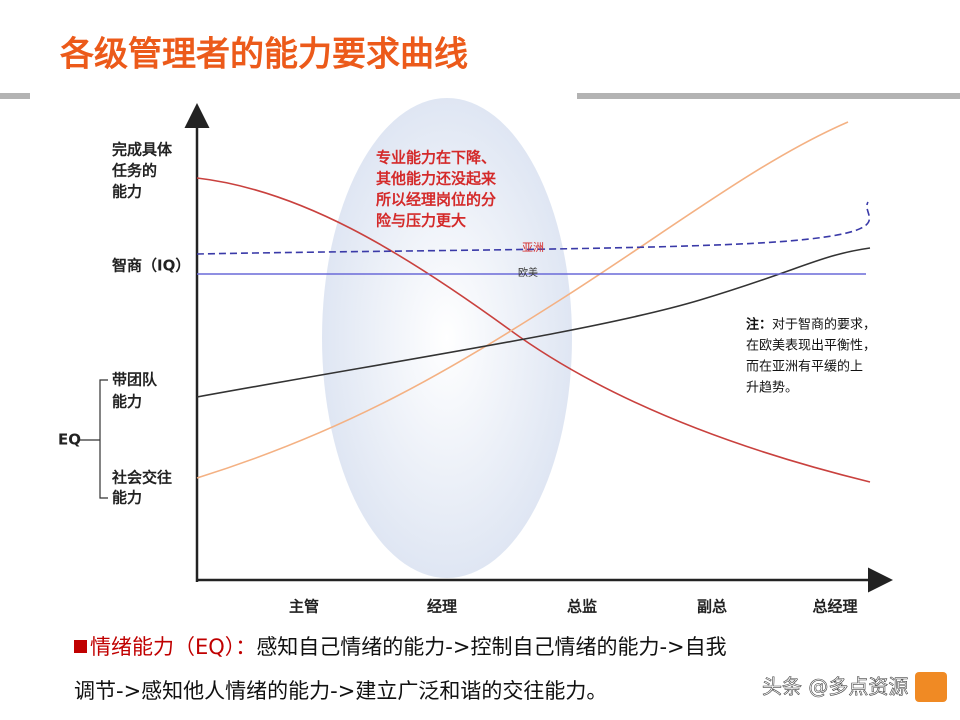 This screenshot has width=960, height=720. What do you see at coordinates (436, 158) in the screenshot?
I see `callout-line: 专业能力在下降、` at bounding box center [436, 158].